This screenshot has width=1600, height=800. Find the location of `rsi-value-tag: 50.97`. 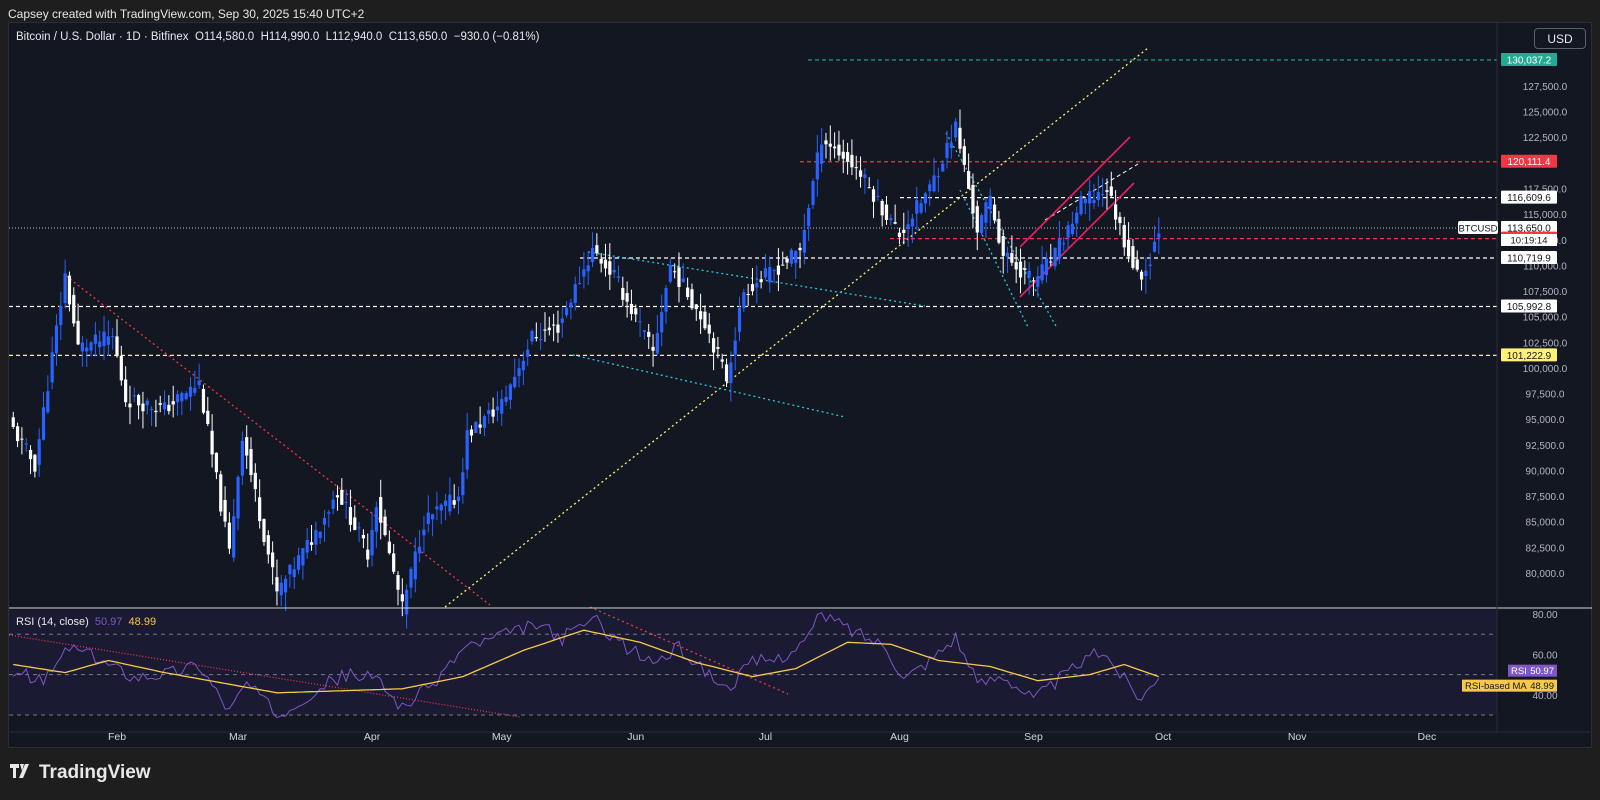

rsi-value-tag: 50.97 is located at coordinates (1542, 671).